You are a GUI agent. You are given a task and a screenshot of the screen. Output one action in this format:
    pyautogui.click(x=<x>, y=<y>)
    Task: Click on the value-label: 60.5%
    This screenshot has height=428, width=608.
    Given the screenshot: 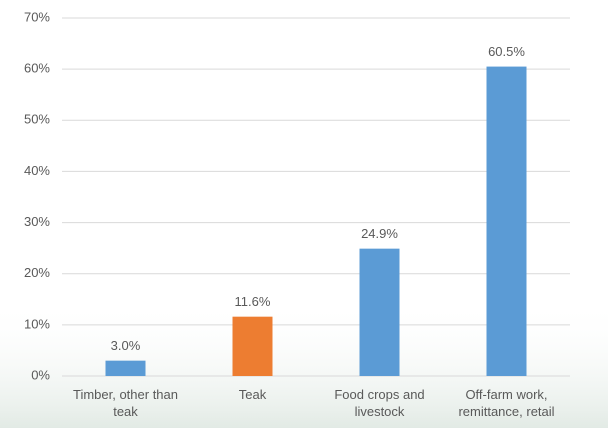 What is the action you would take?
    pyautogui.click(x=506, y=51)
    